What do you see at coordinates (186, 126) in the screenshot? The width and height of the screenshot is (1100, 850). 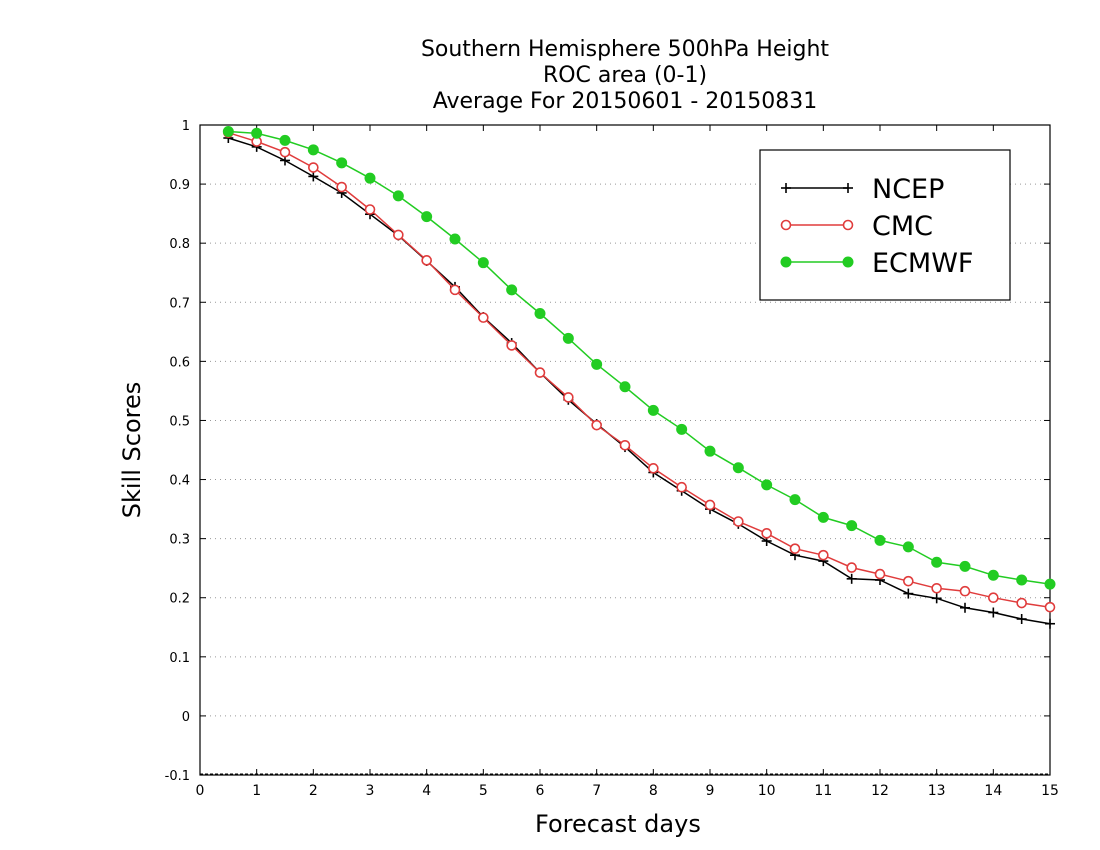 I see `y-tick-label: 1` at bounding box center [186, 126].